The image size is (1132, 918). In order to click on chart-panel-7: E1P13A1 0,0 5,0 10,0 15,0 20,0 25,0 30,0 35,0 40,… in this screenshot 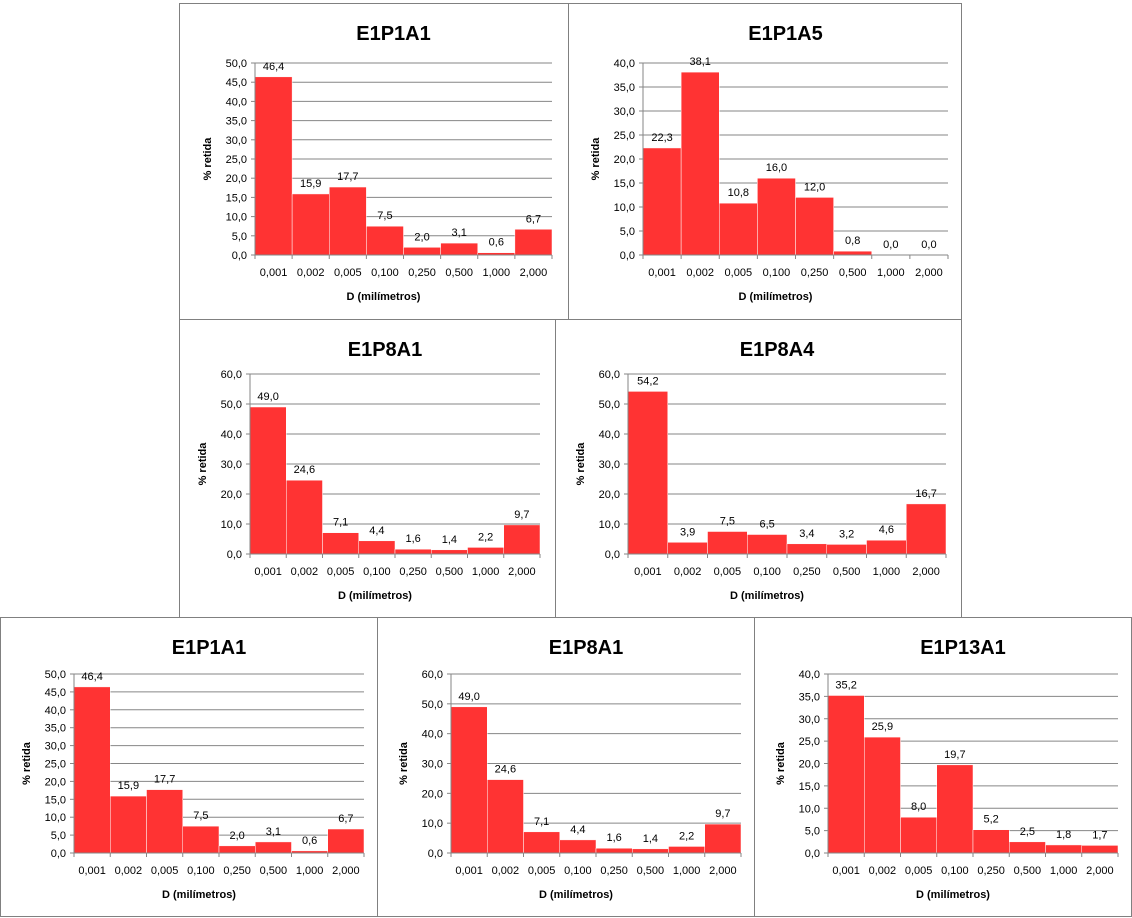, I will do `click(943, 767)`.